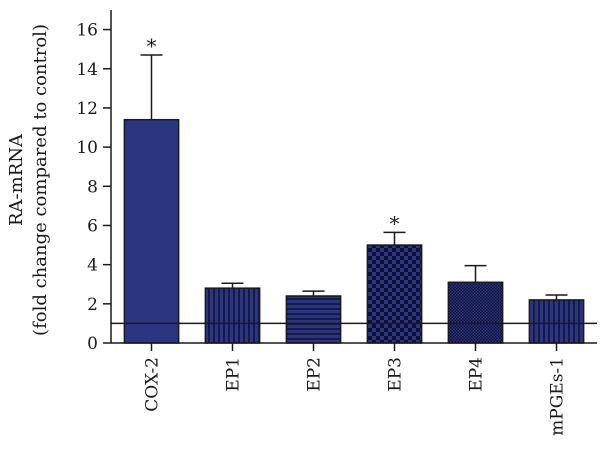 The width and height of the screenshot is (600, 460). What do you see at coordinates (232, 315) in the screenshot?
I see `bar-ep1` at bounding box center [232, 315].